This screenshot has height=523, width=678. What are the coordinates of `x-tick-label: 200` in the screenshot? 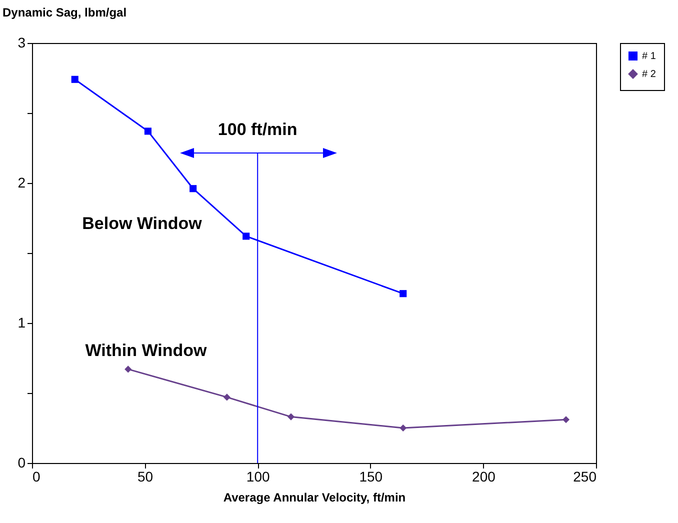 It's located at (484, 476).